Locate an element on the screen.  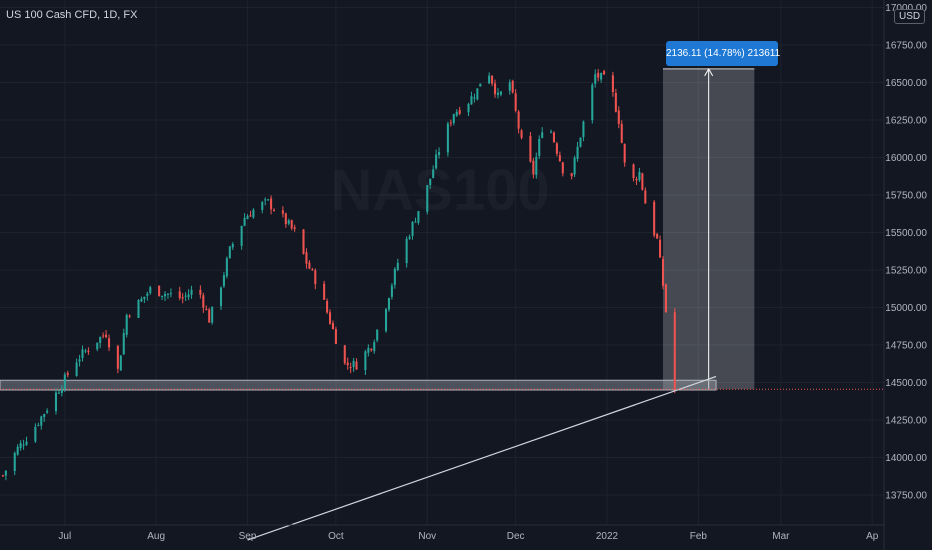
y-tick-label: 16500.00 is located at coordinates (906, 83).